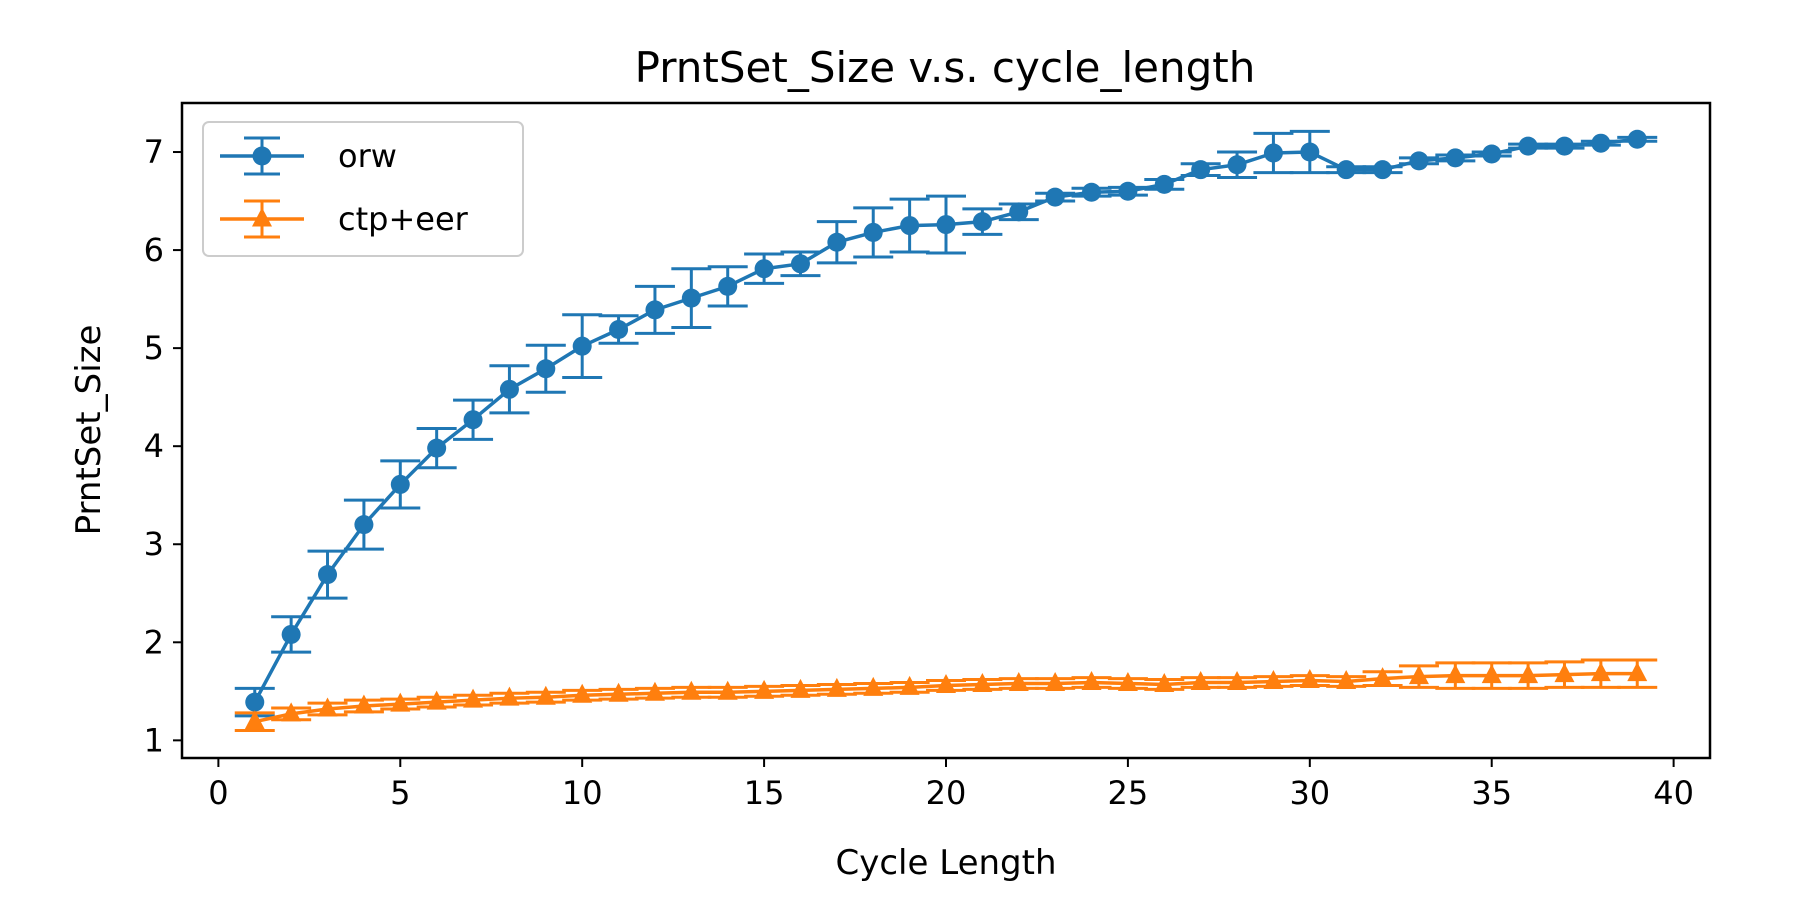 The width and height of the screenshot is (1800, 900). What do you see at coordinates (946, 695) in the screenshot?
I see `series-ctp+eer` at bounding box center [946, 695].